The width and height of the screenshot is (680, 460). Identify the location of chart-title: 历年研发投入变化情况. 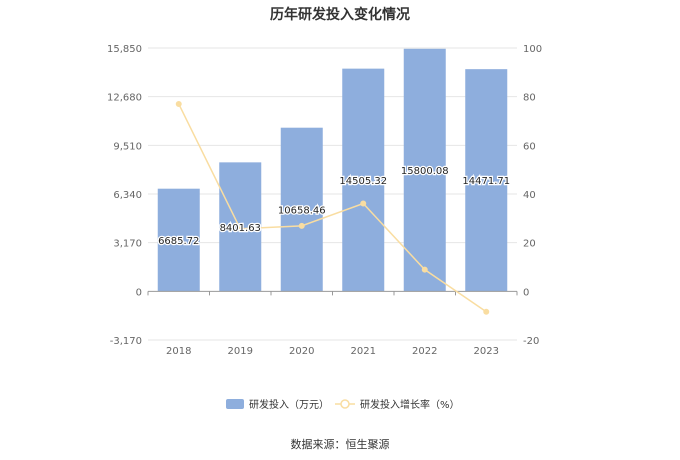
(340, 15).